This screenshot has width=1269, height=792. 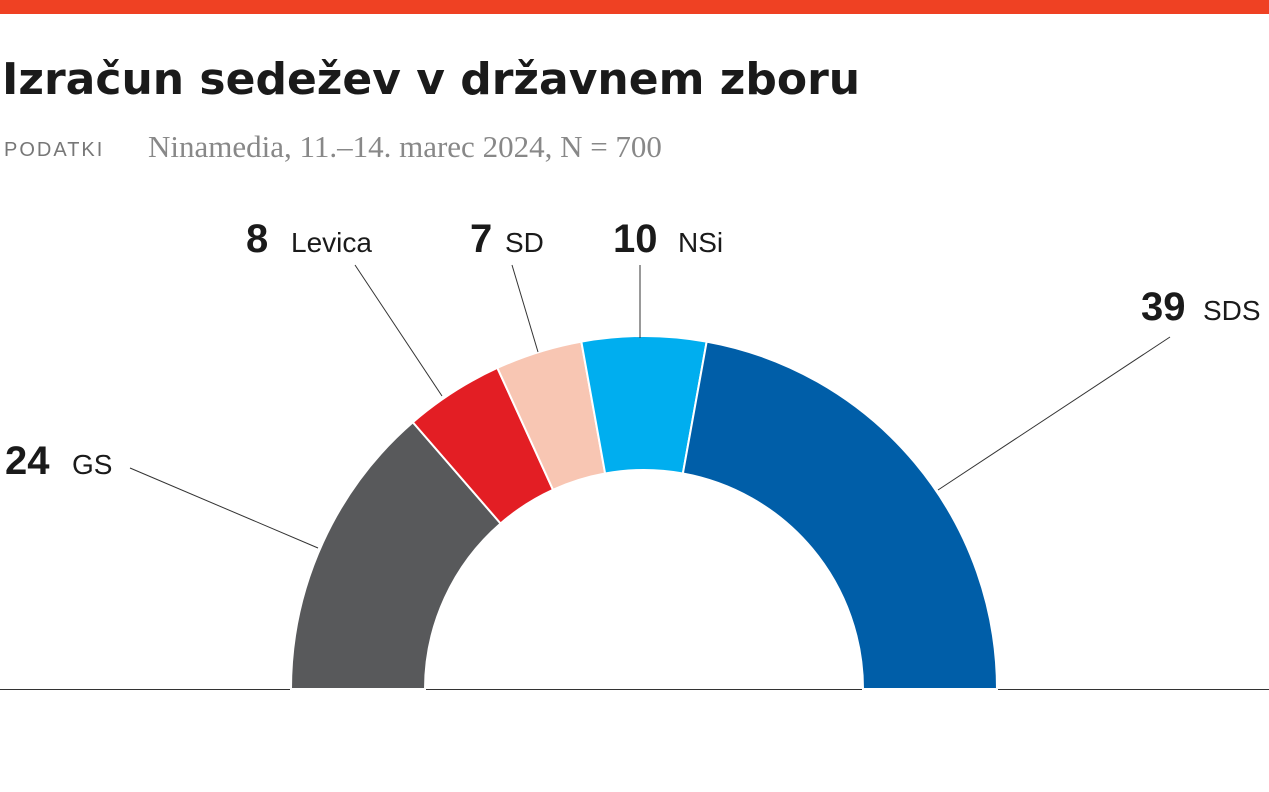 What do you see at coordinates (405, 146) in the screenshot?
I see `chart-subtitle: Ninamedia, 11.–14. marec 2024, N = 700` at bounding box center [405, 146].